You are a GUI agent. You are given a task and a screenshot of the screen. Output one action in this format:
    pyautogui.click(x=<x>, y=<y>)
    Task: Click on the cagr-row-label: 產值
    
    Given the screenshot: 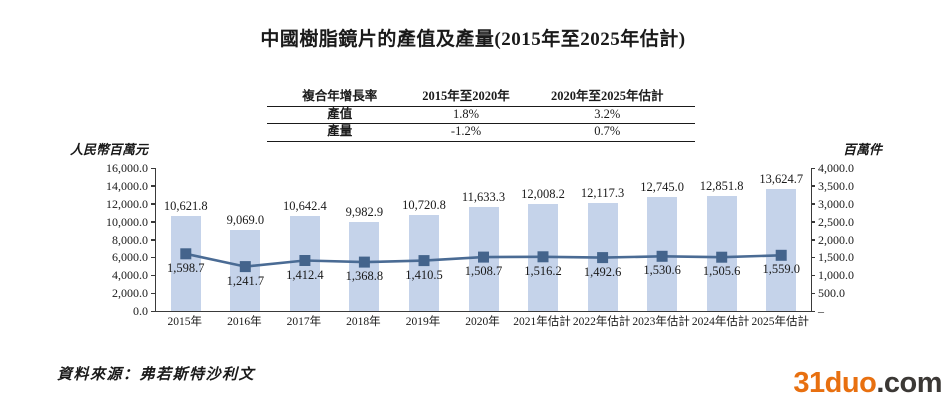 What is the action you would take?
    pyautogui.click(x=340, y=115)
    